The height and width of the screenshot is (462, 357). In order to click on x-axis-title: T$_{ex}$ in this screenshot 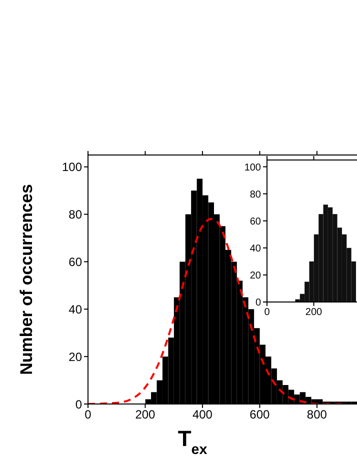, I will do `click(193, 442)`.